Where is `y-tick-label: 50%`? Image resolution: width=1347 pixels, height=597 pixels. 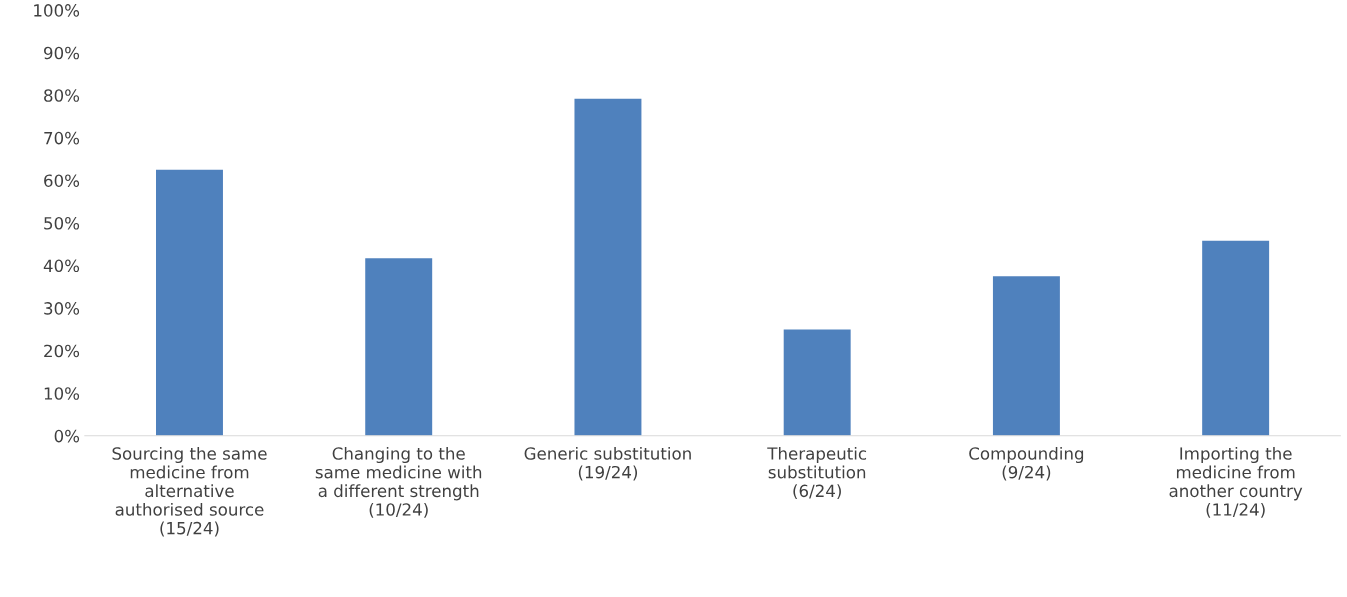
y-tick-label: 50% is located at coordinates (62, 223).